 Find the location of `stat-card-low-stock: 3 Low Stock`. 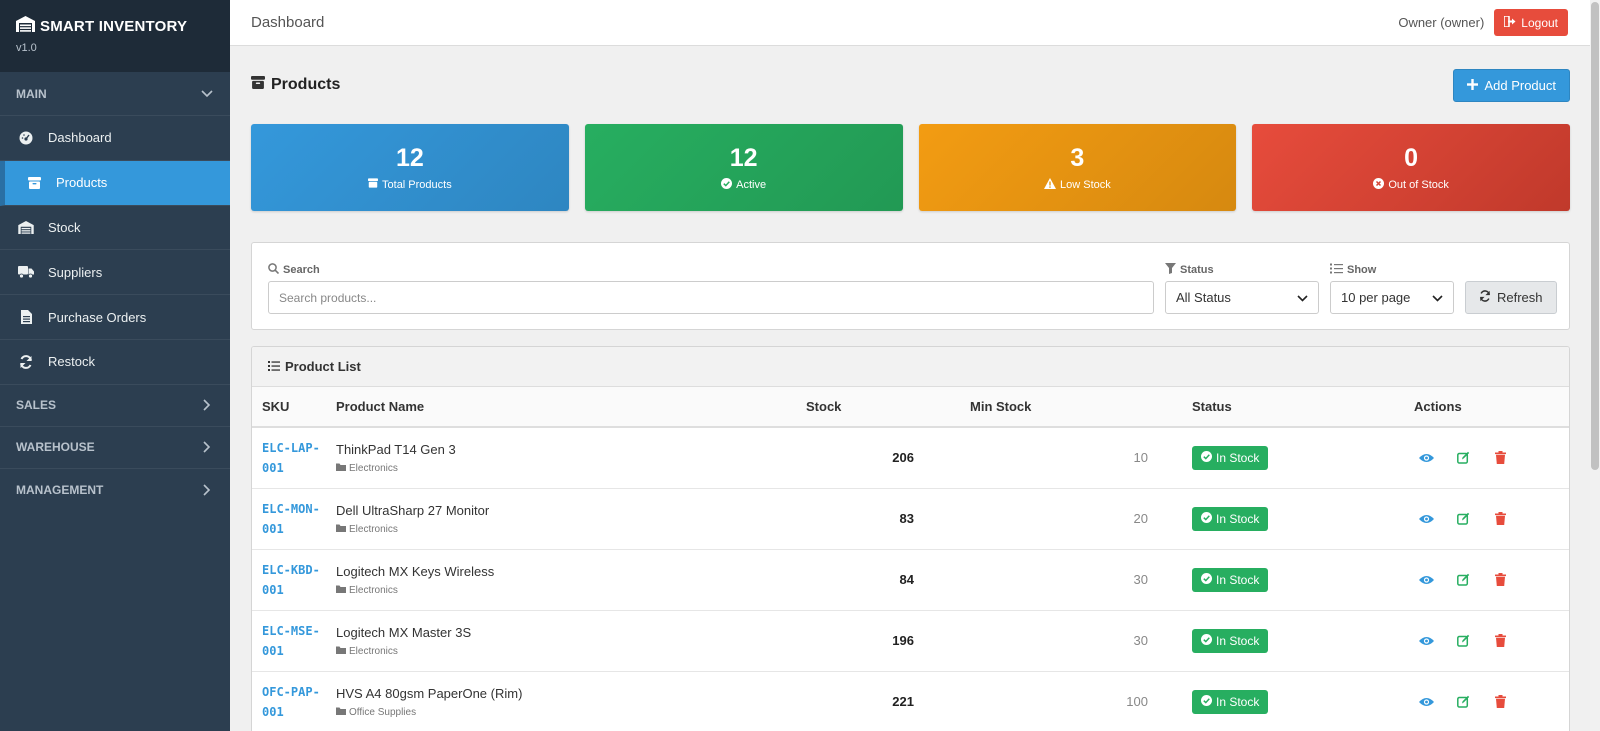

stat-card-low-stock: 3 Low Stock is located at coordinates (1077, 167).